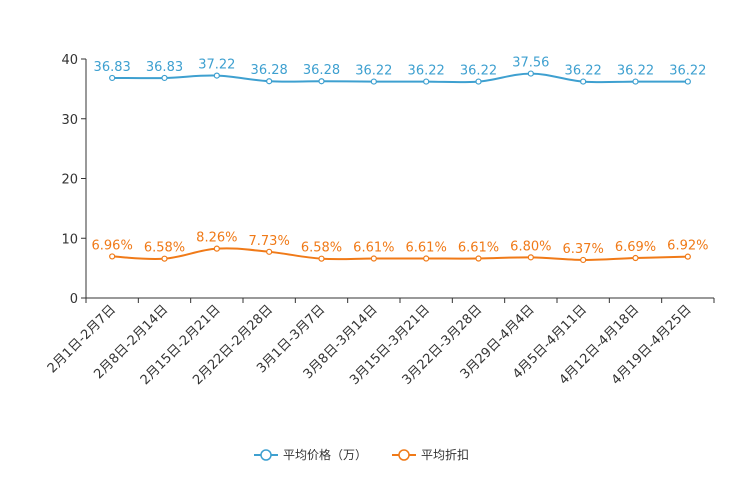 This screenshot has height=496, width=744. What do you see at coordinates (69, 60) in the screenshot?
I see `y-tick-label: 40` at bounding box center [69, 60].